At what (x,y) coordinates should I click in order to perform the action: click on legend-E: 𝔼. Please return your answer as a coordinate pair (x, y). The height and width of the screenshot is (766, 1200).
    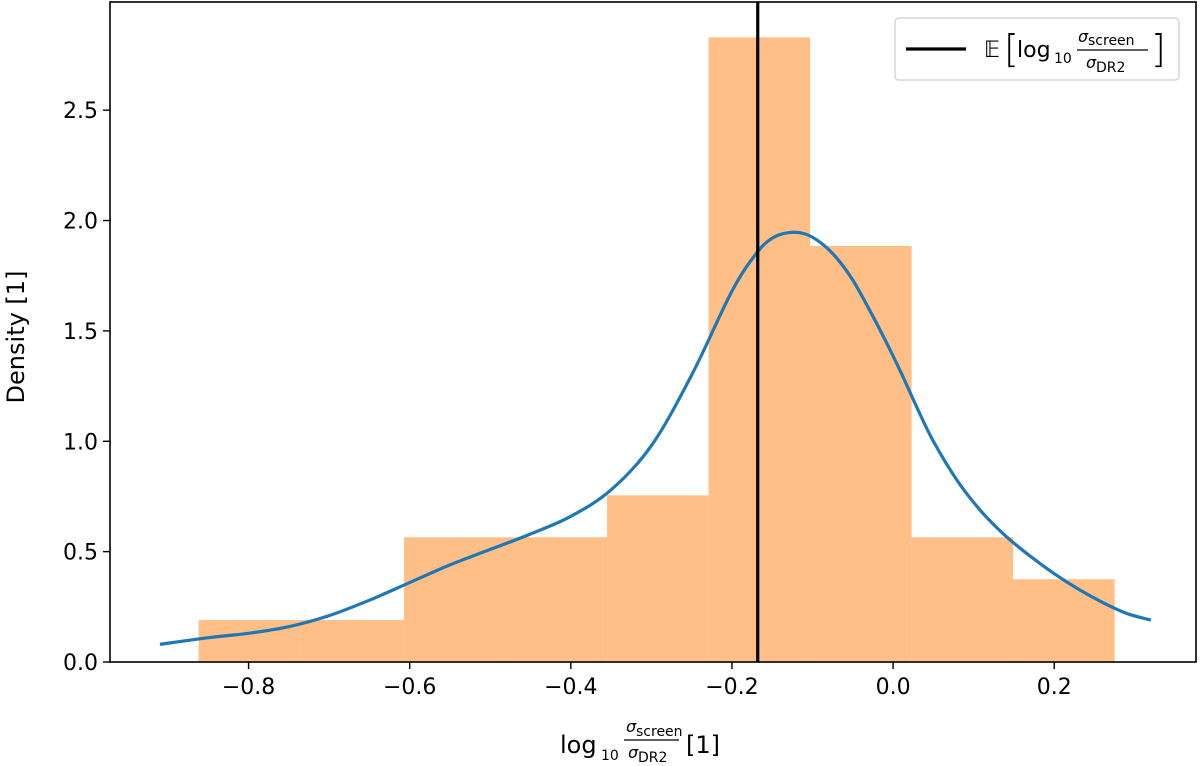
    Looking at the image, I should click on (992, 50).